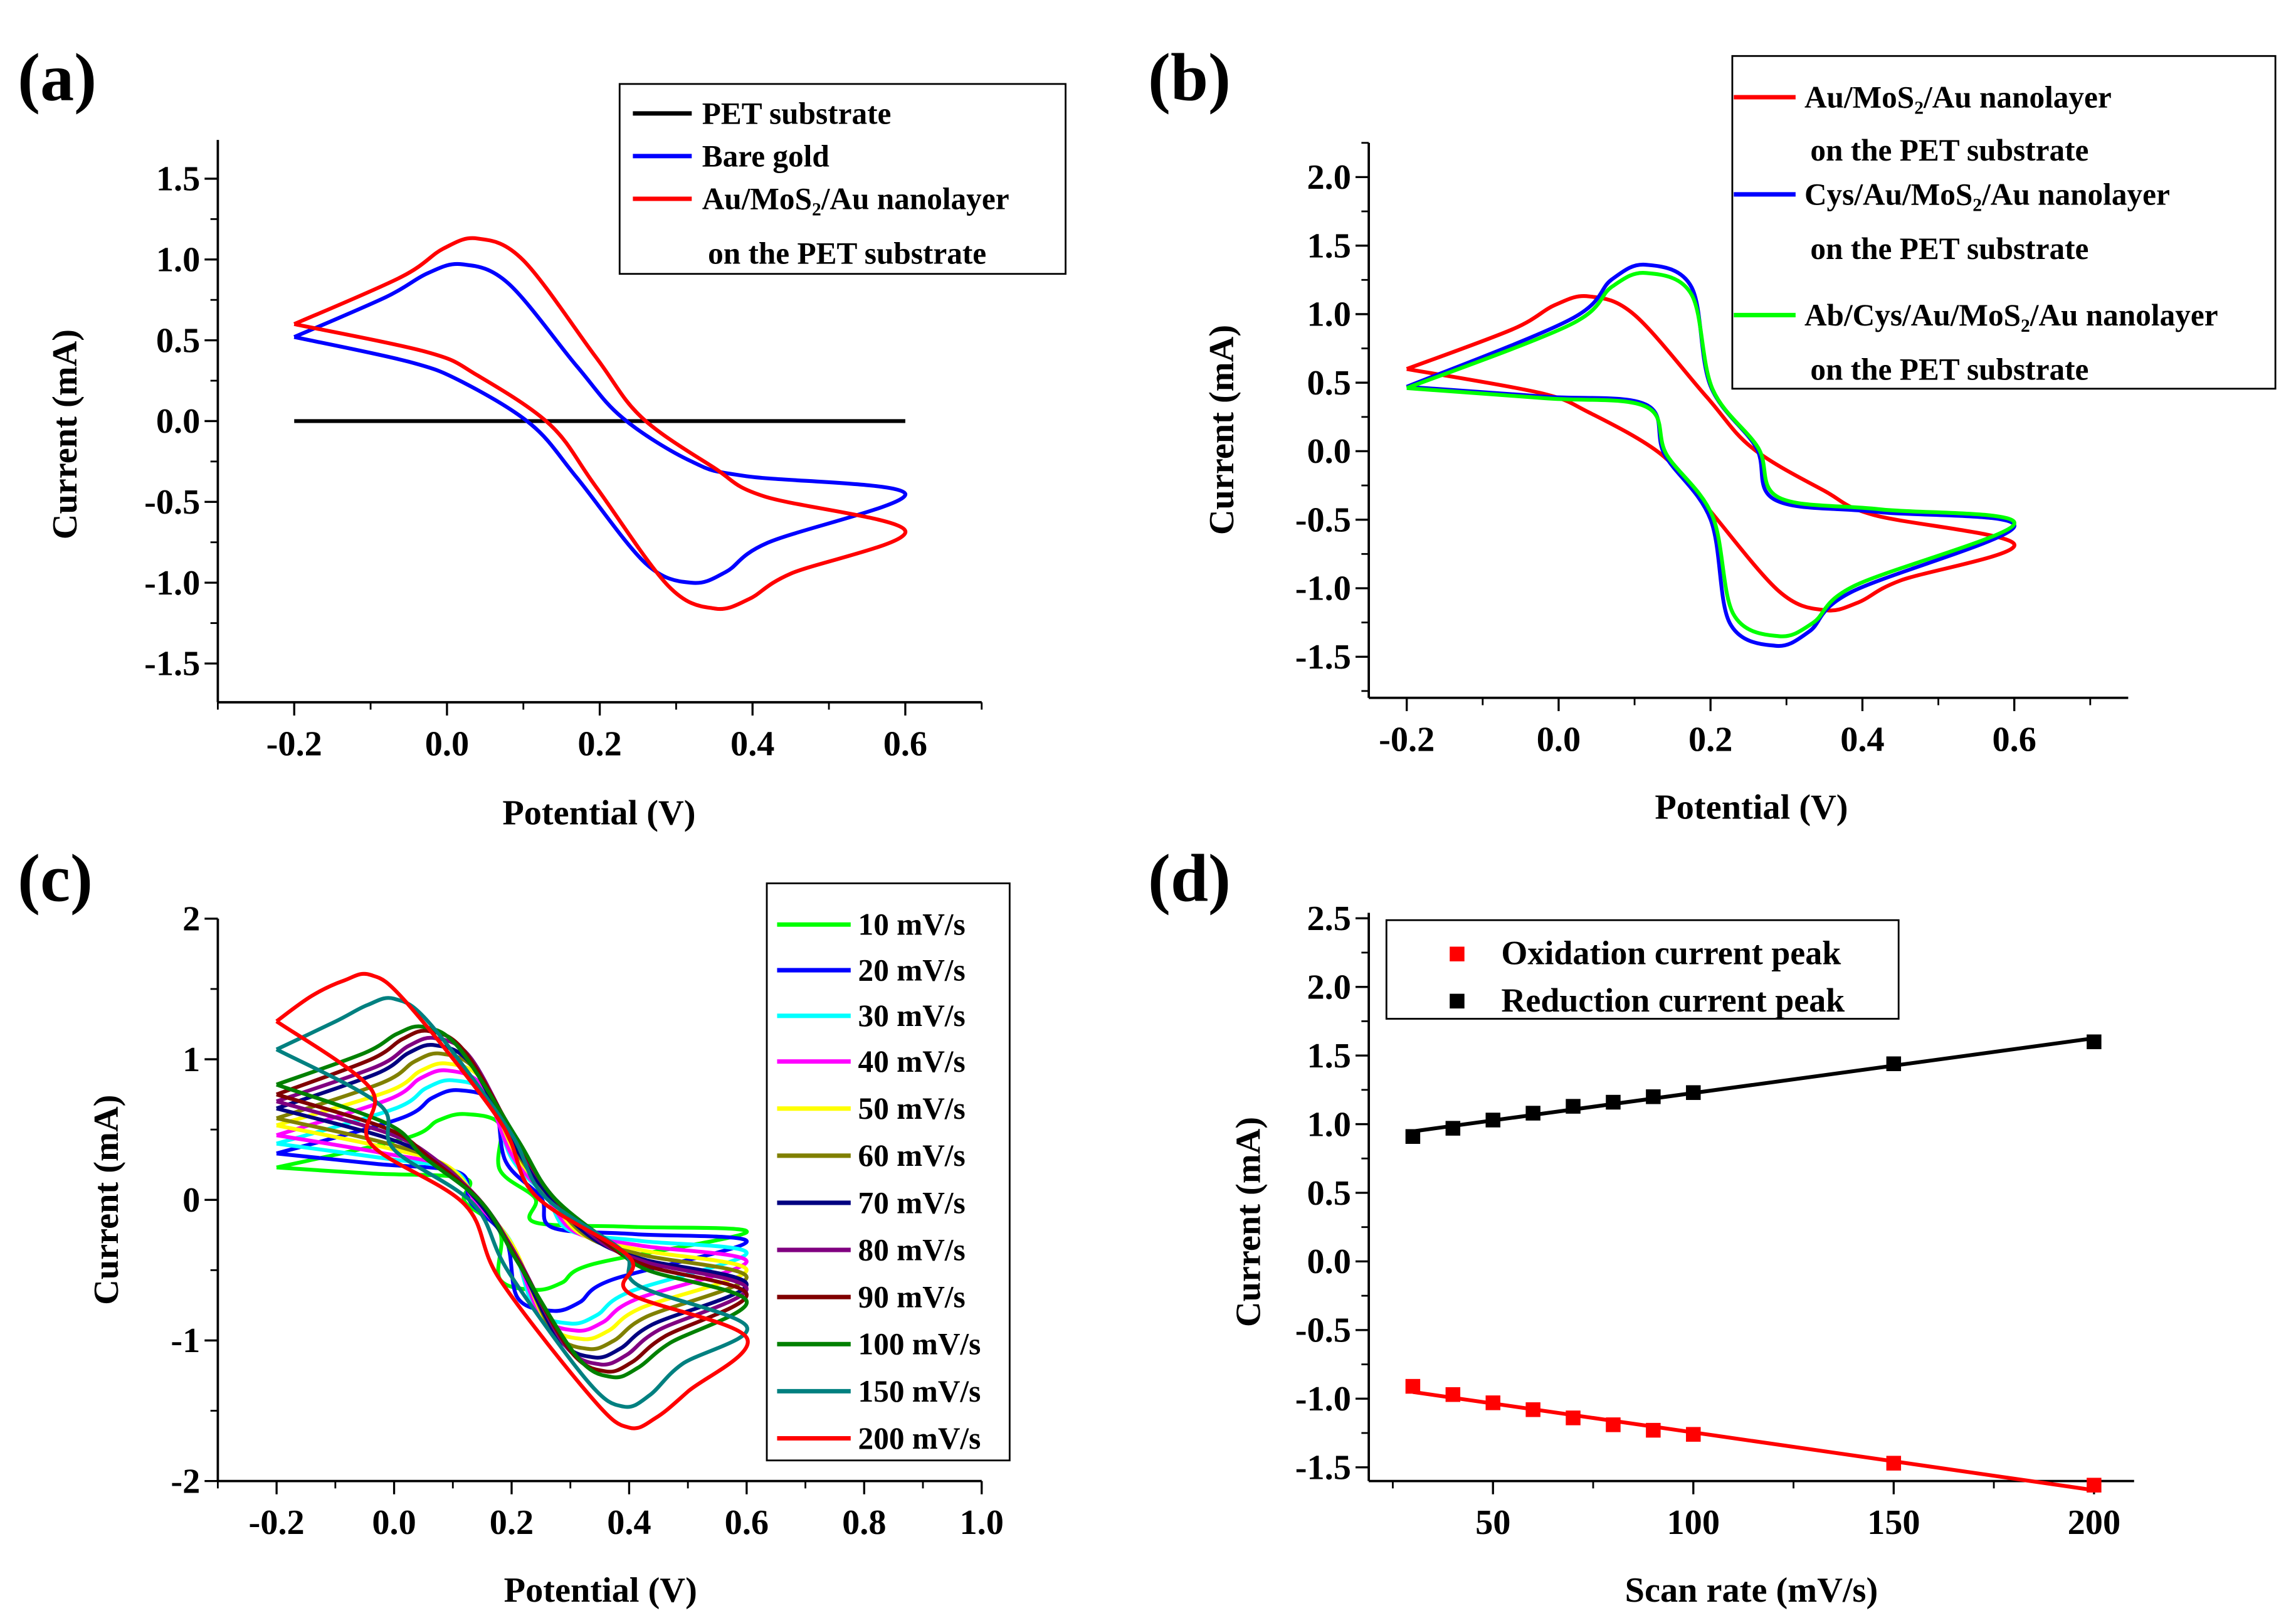 The height and width of the screenshot is (1618, 2296). I want to click on legend-entry-1: Bare gold, so click(731, 156).